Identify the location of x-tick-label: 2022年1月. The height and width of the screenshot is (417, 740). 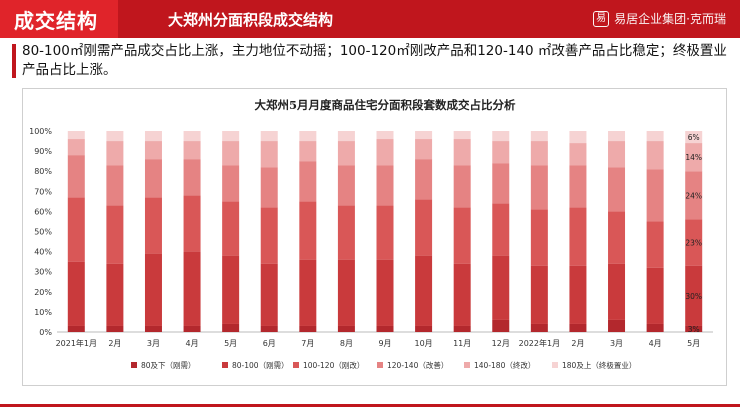
(539, 343).